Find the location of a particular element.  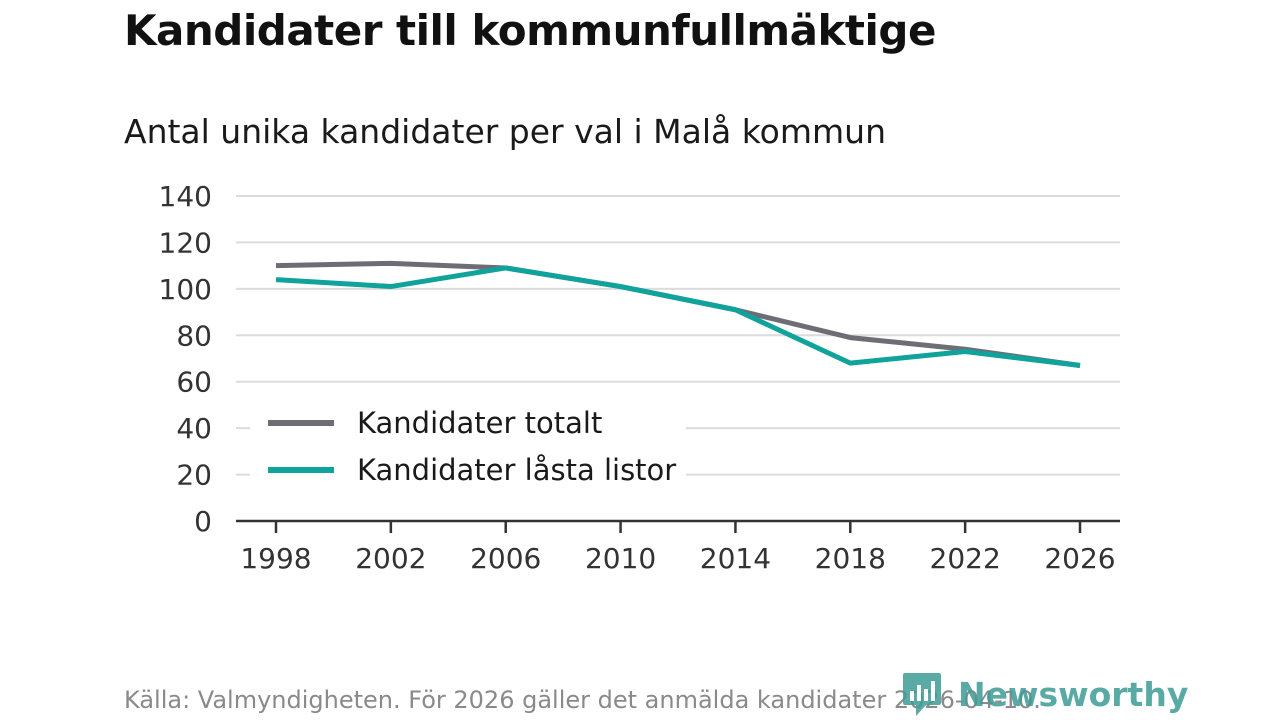

x-tick-label: 2014 is located at coordinates (735, 558).